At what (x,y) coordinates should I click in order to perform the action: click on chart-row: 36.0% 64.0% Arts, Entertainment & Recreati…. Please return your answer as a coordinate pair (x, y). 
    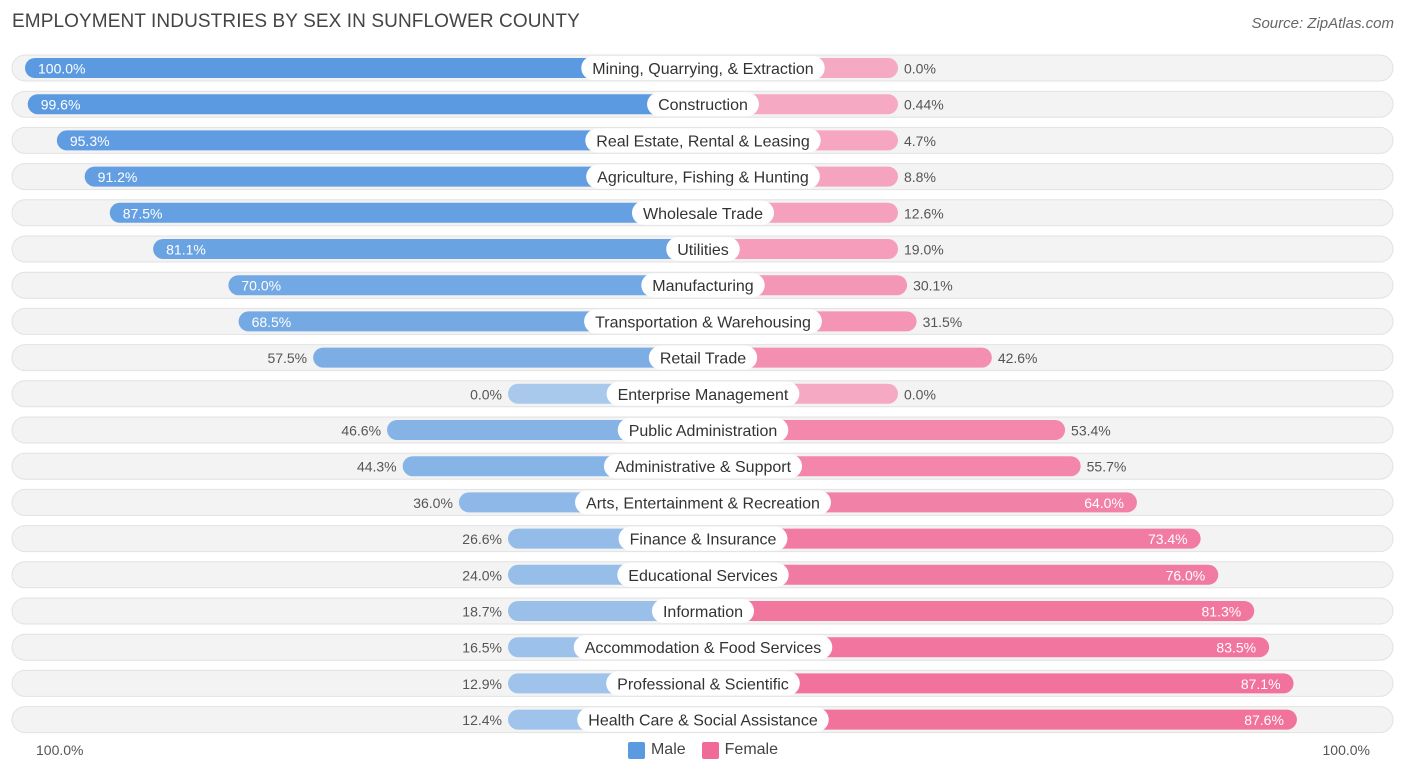
    Looking at the image, I should click on (702, 502).